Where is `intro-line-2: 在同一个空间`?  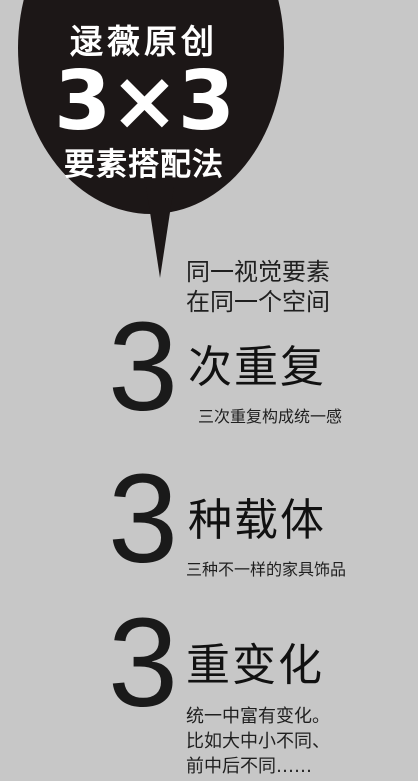 intro-line-2: 在同一个空间 is located at coordinates (258, 302).